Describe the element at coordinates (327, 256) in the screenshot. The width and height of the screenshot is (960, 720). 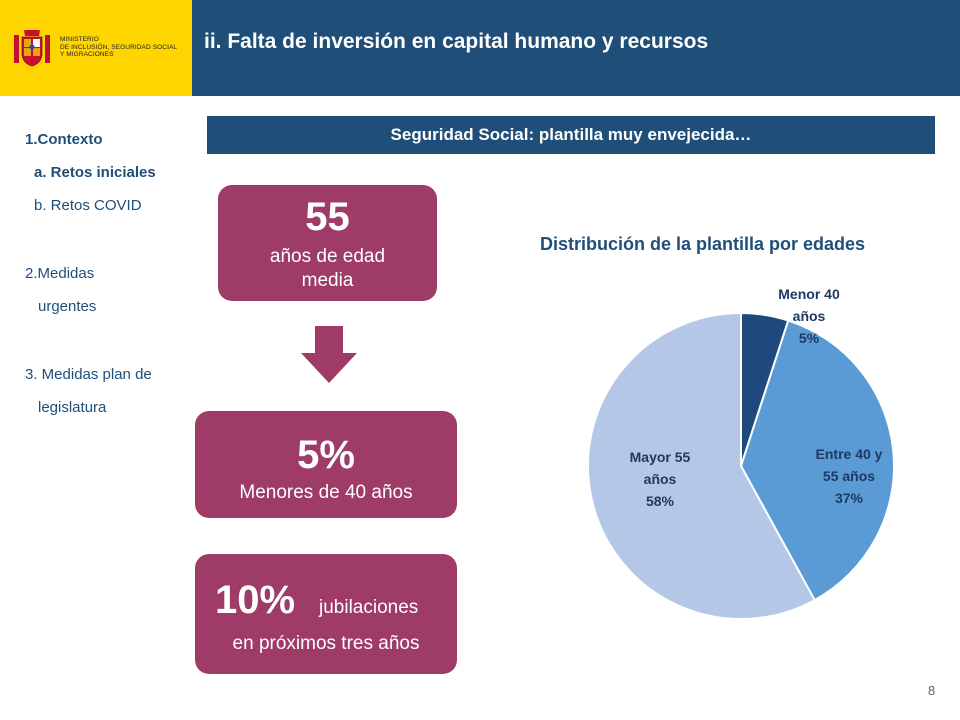
I see `stat-age-line1: años de edad` at that location.